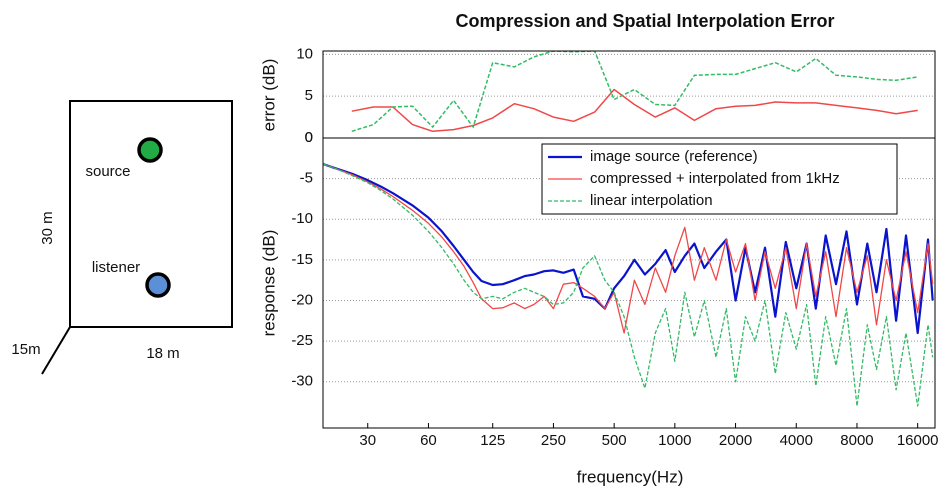 Image resolution: width=948 pixels, height=491 pixels. Describe the element at coordinates (614, 440) in the screenshot. I see `x-tick-label: 500` at that location.